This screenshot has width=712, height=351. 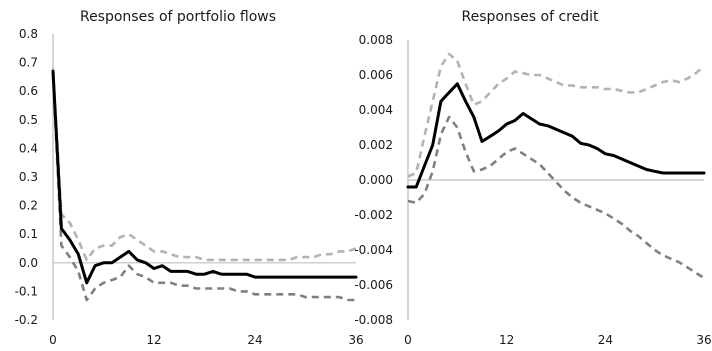 What do you see at coordinates (28, 206) in the screenshot?
I see `y-tick-label: 0.2` at bounding box center [28, 206].